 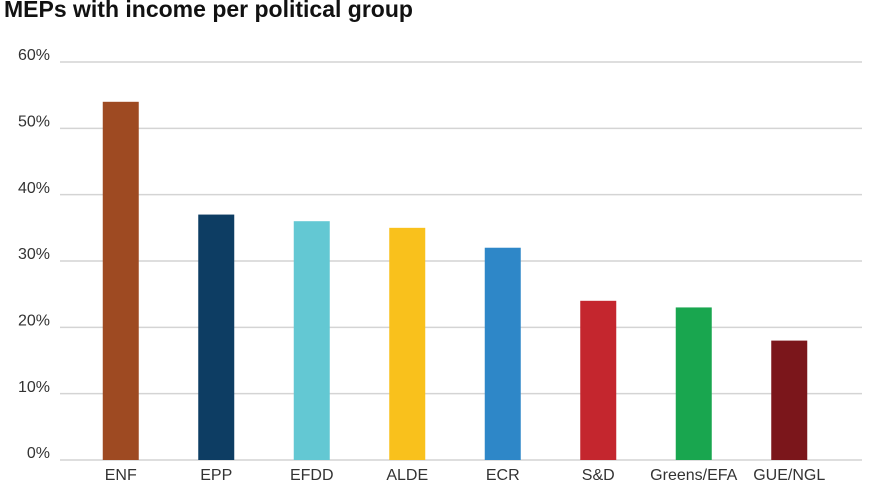 What do you see at coordinates (503, 475) in the screenshot?
I see `x-tick-label: ECR` at bounding box center [503, 475].